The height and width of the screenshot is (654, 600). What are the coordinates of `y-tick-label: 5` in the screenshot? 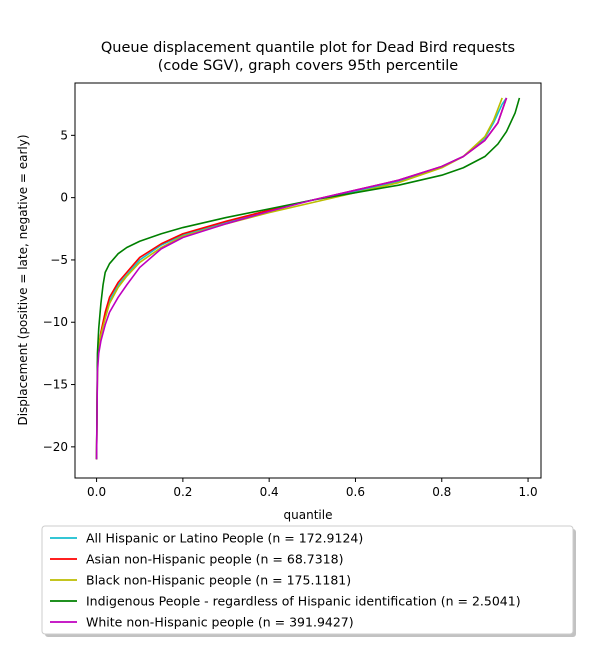 It's located at (64, 135).